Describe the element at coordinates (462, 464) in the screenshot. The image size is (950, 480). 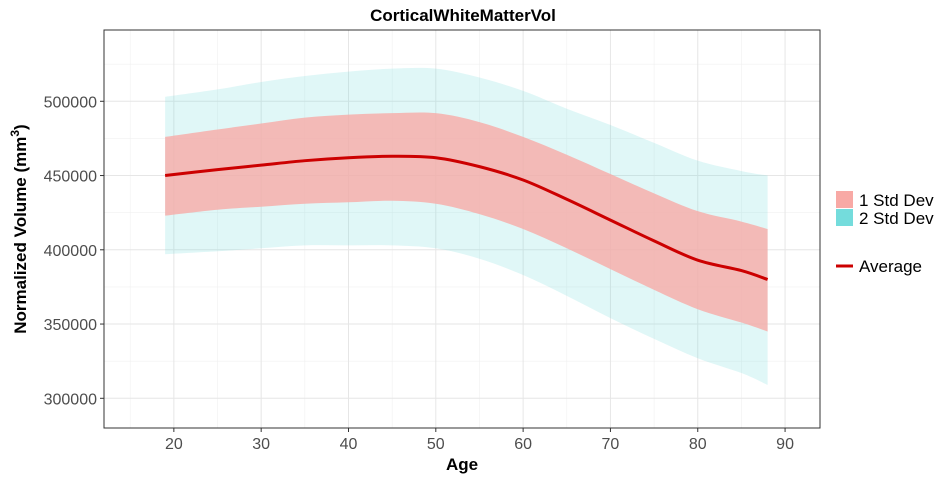
I see `x-axis-title: Age` at that location.